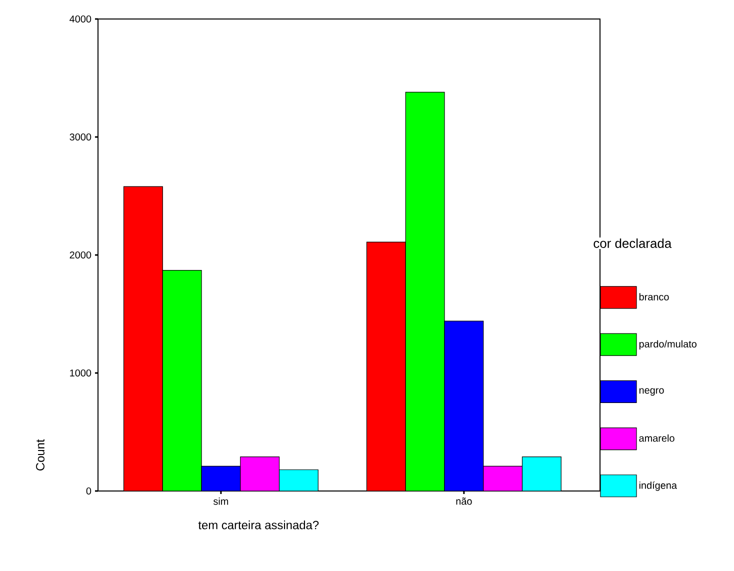  What do you see at coordinates (633, 243) in the screenshot?
I see `legend-title: cor declarada` at bounding box center [633, 243].